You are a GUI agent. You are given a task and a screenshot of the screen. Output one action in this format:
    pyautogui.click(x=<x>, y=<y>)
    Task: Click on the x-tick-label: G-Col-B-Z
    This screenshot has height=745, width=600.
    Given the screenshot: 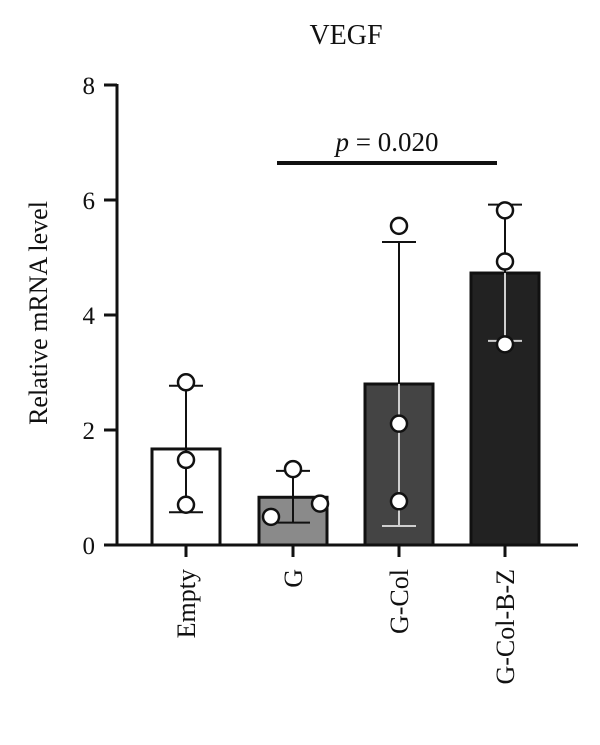 What is the action you would take?
    pyautogui.click(x=505, y=627)
    